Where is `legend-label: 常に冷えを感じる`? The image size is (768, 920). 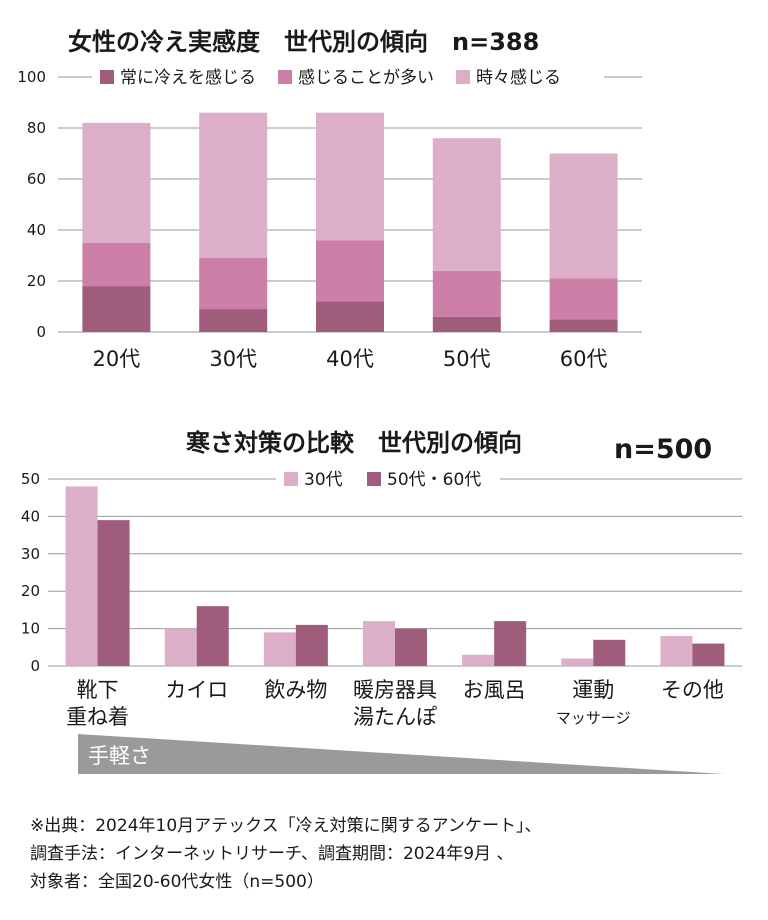
legend-label: 常に冷えを感じる is located at coordinates (188, 78).